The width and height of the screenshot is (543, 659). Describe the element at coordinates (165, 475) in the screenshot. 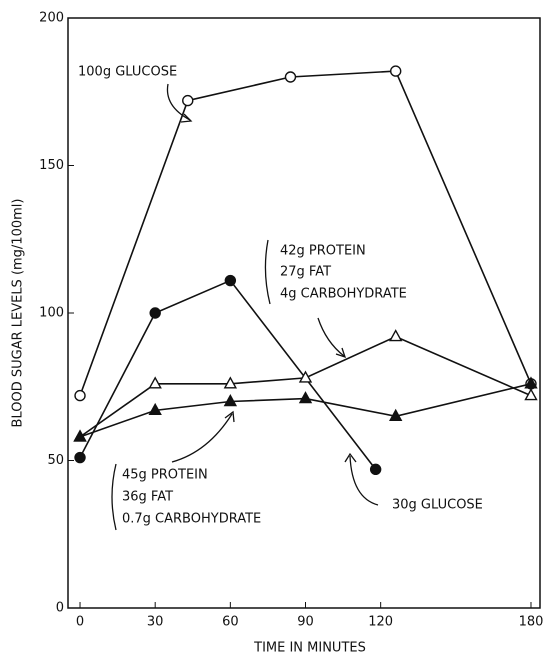

I see `series-label: 45g PROTEIN` at that location.